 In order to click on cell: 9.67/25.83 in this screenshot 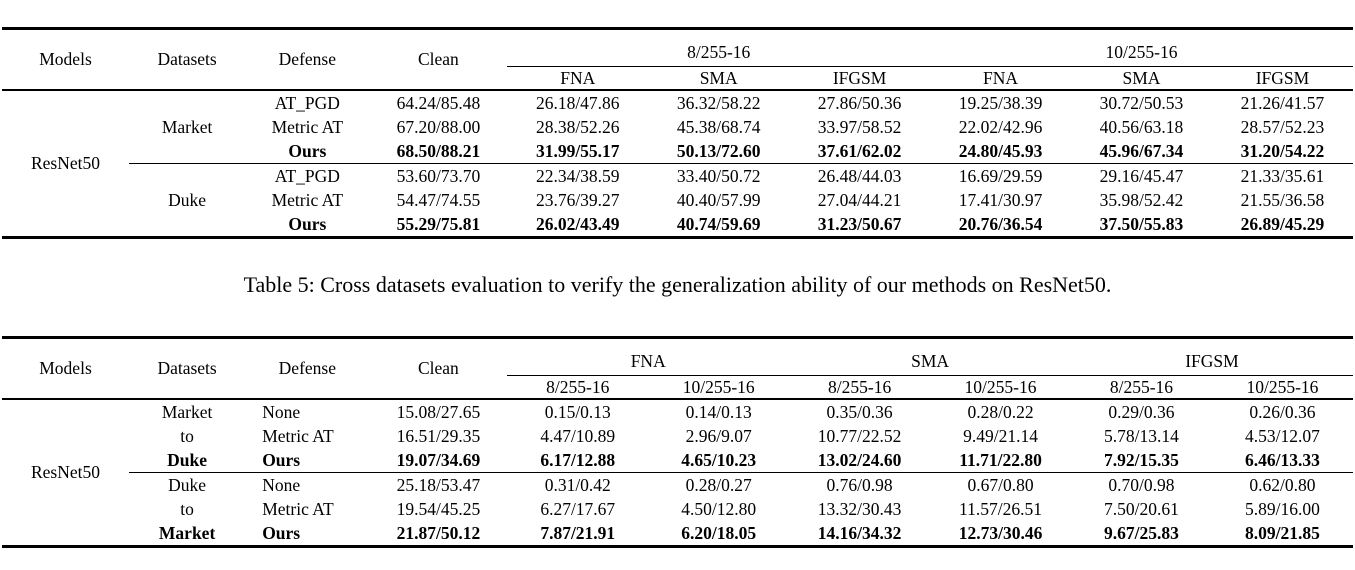, I will do `click(1141, 532)`.